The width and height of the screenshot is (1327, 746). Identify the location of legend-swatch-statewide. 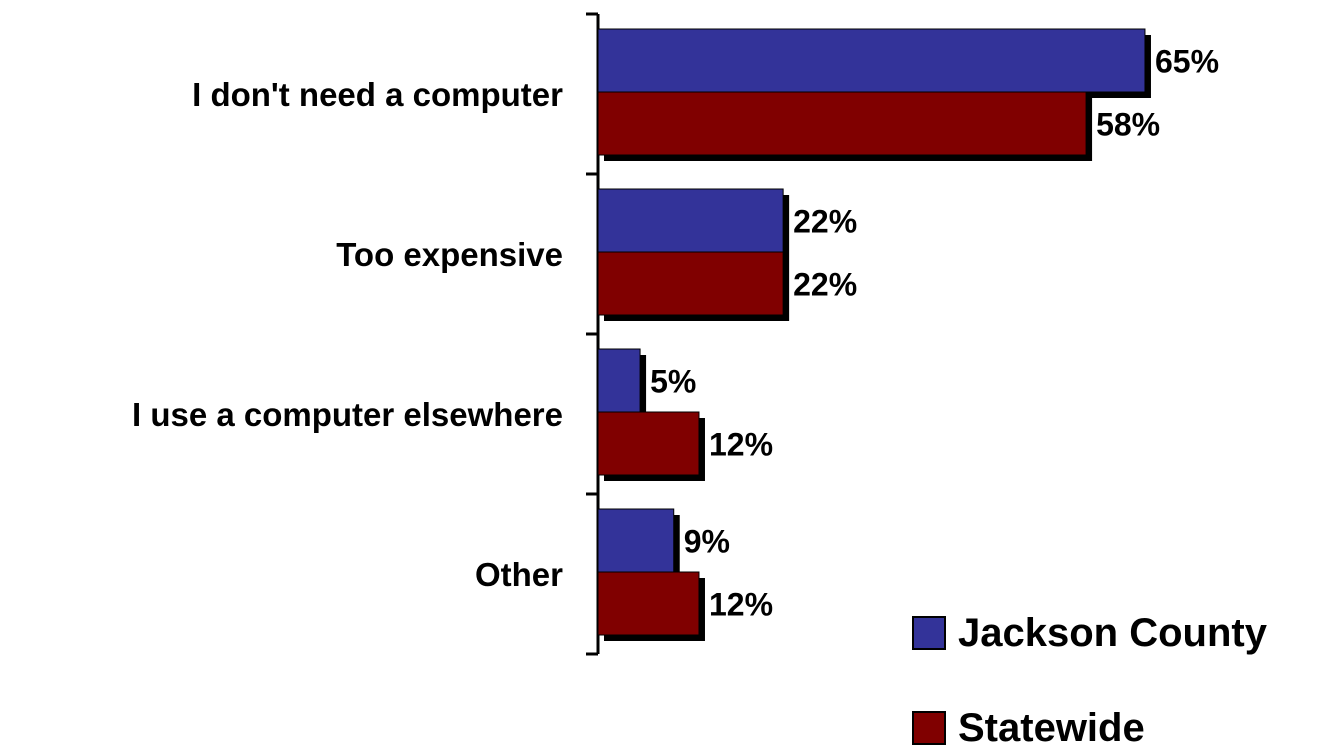
(929, 728).